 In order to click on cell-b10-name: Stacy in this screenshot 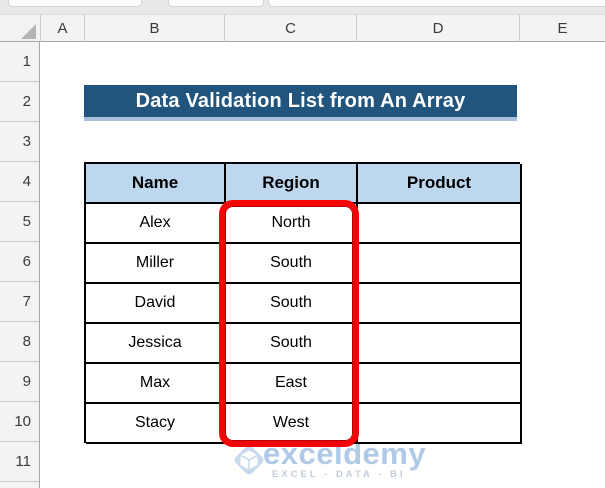, I will do `click(156, 424)`.